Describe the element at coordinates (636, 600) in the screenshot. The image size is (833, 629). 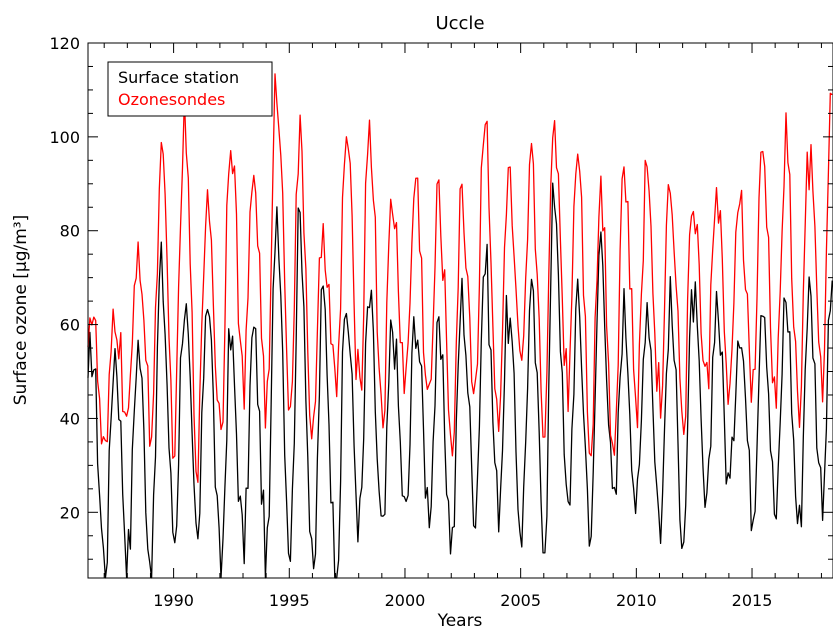
I see `x-tick-label: 2010` at that location.